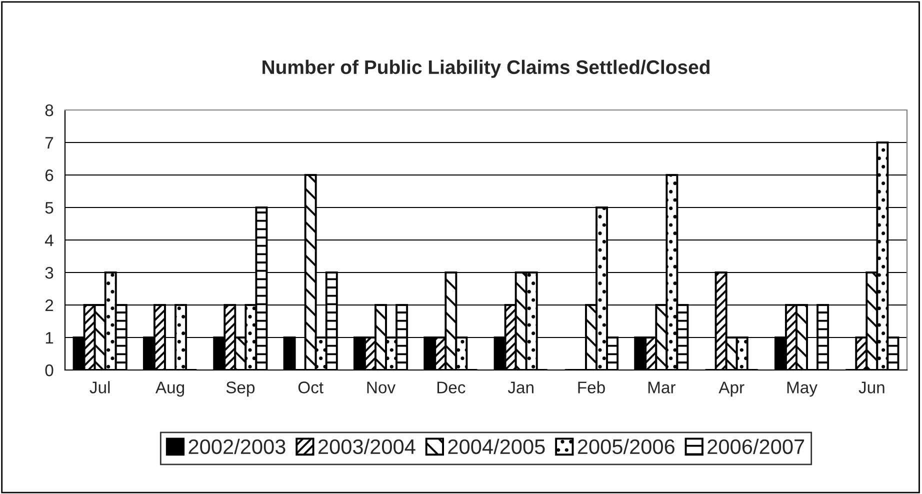 The height and width of the screenshot is (494, 922). Describe the element at coordinates (49, 110) in the screenshot. I see `y-tick-label: 8` at that location.